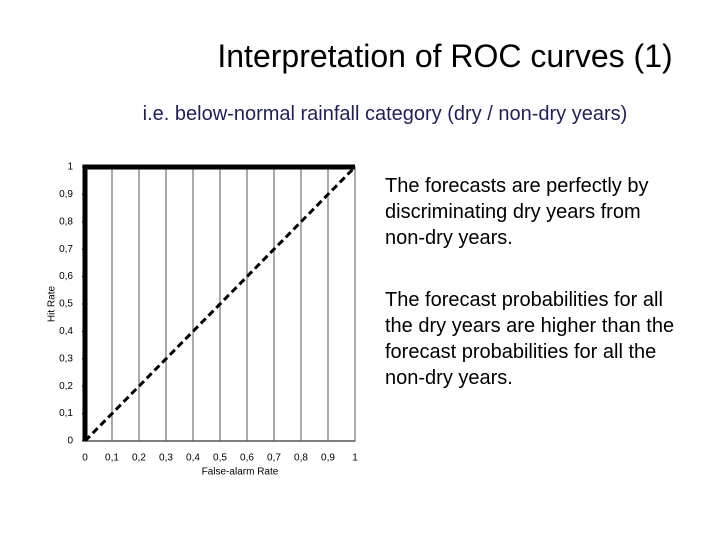 Image resolution: width=720 pixels, height=540 pixels. I want to click on y-tick-label: 0,3, so click(66, 358).